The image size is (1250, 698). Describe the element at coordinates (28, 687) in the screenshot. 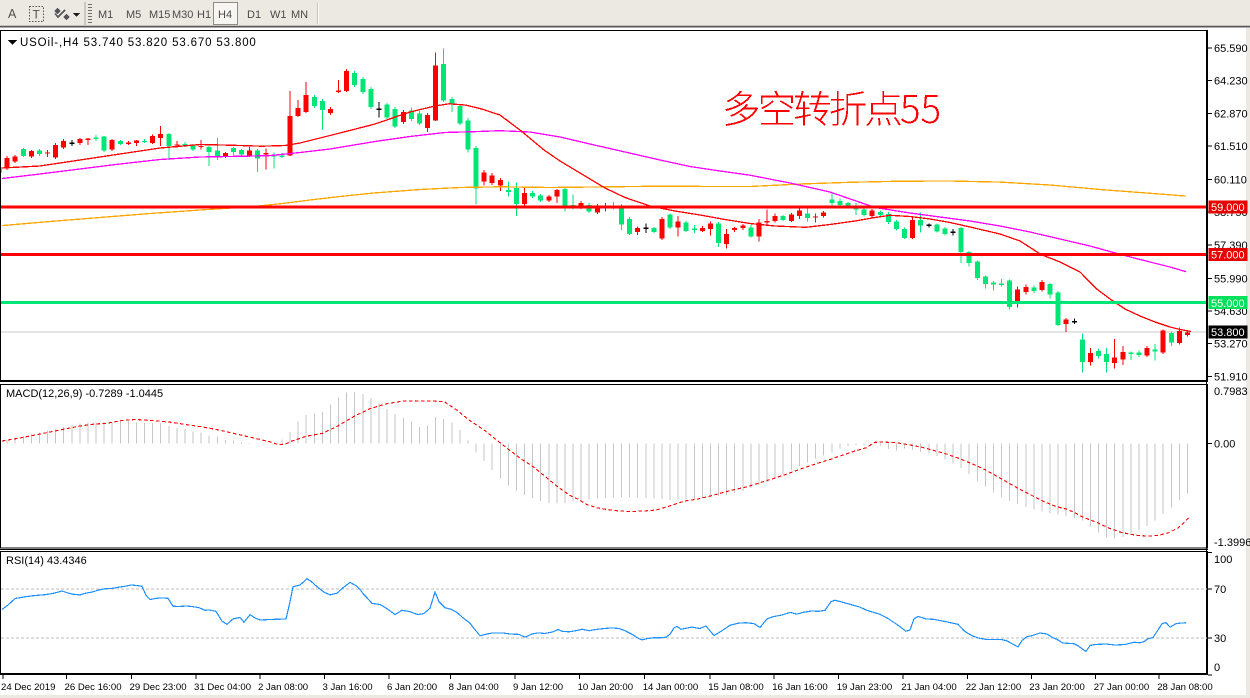

I see `svg-text: 24 Dec 2019` at that location.